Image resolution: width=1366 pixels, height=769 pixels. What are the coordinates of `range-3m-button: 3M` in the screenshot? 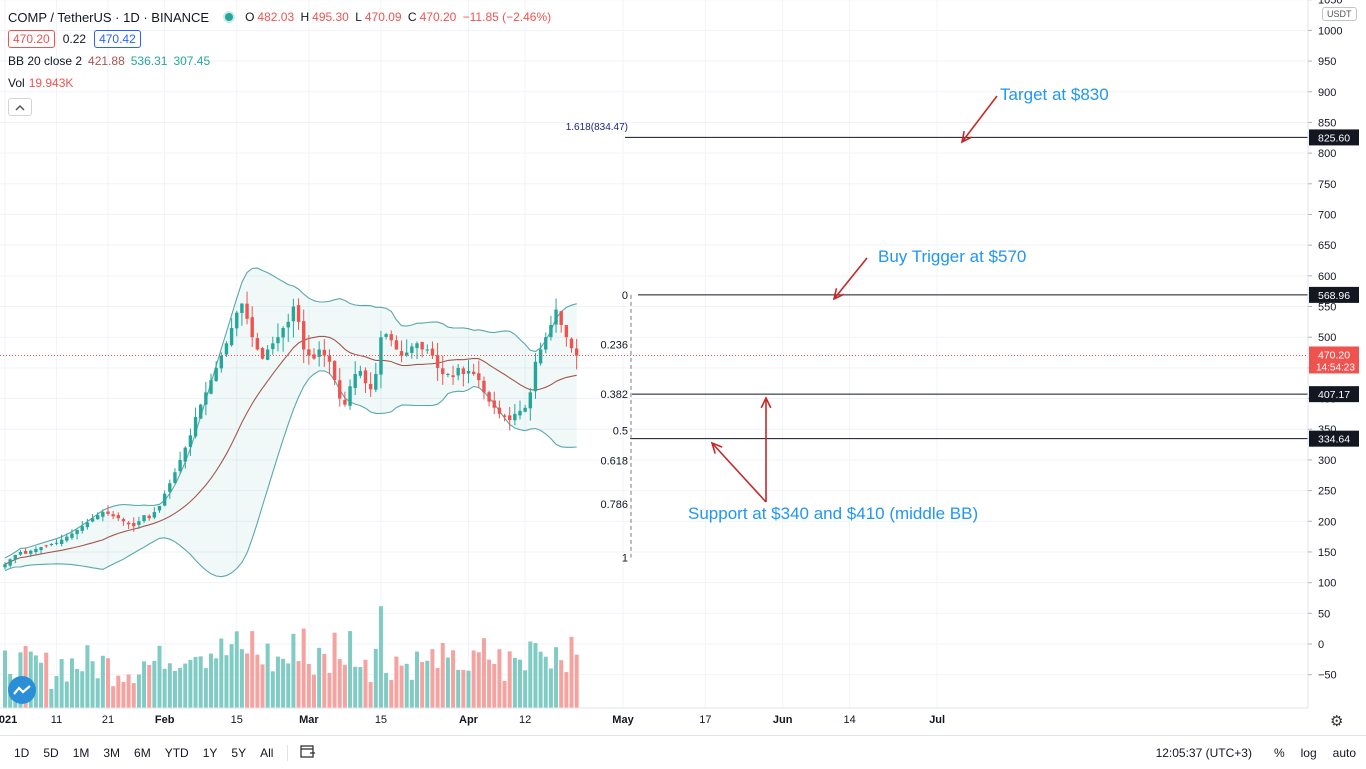 It's located at (112, 752).